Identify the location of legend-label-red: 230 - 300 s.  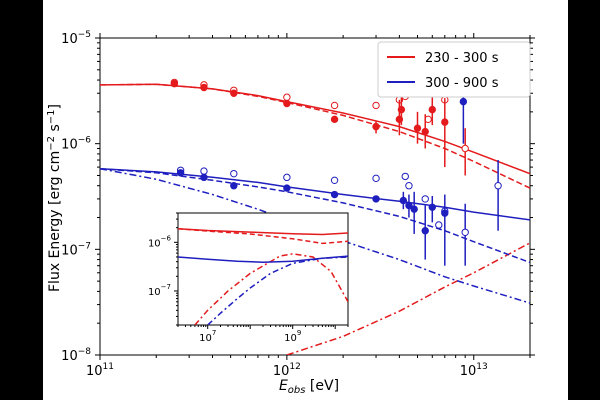
(462, 58).